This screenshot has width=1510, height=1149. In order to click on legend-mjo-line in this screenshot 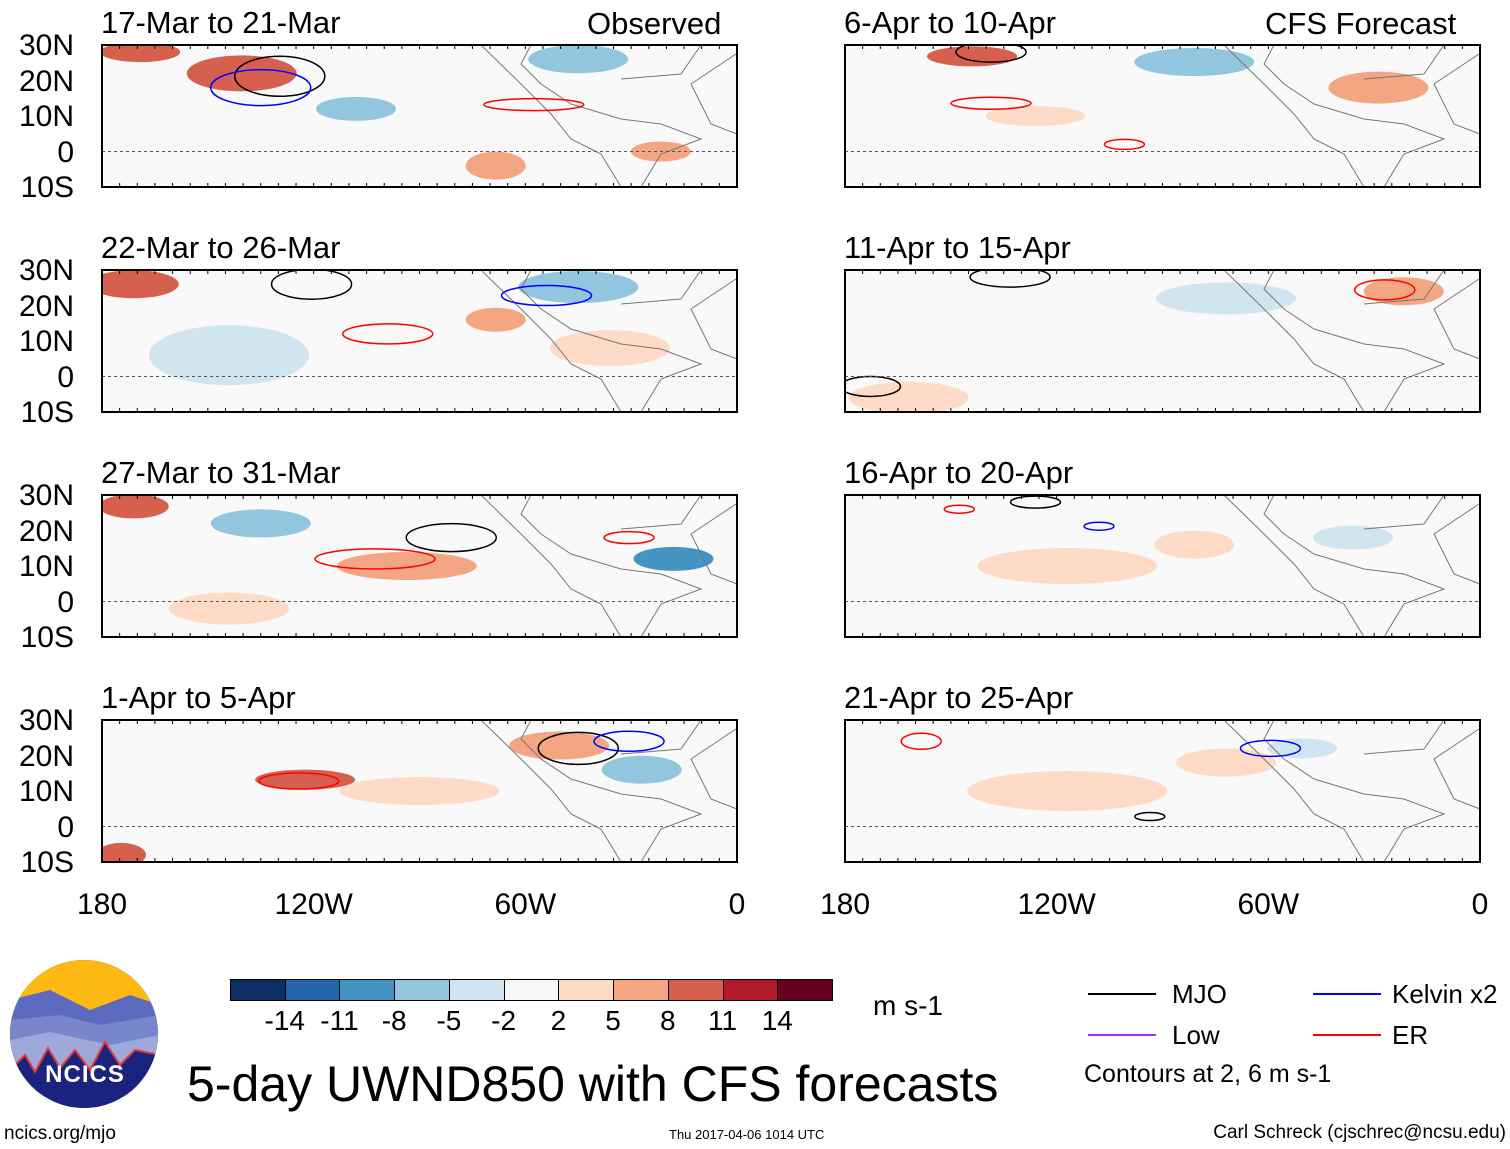, I will do `click(1122, 994)`.